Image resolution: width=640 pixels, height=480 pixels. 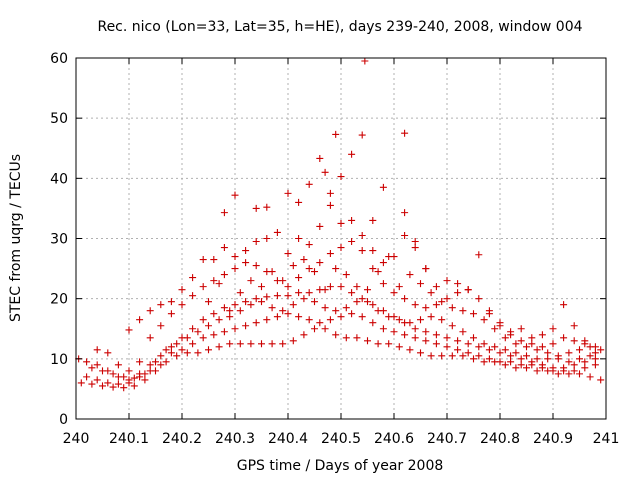 What do you see at coordinates (340, 466) in the screenshot?
I see `x-axis-label: GPS time / Days of year 2008` at bounding box center [340, 466].